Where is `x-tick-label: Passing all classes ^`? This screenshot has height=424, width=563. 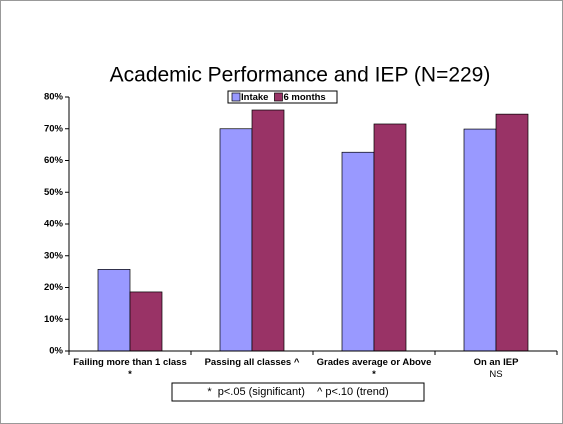
x-tick-label: Passing all classes ^ is located at coordinates (252, 362).